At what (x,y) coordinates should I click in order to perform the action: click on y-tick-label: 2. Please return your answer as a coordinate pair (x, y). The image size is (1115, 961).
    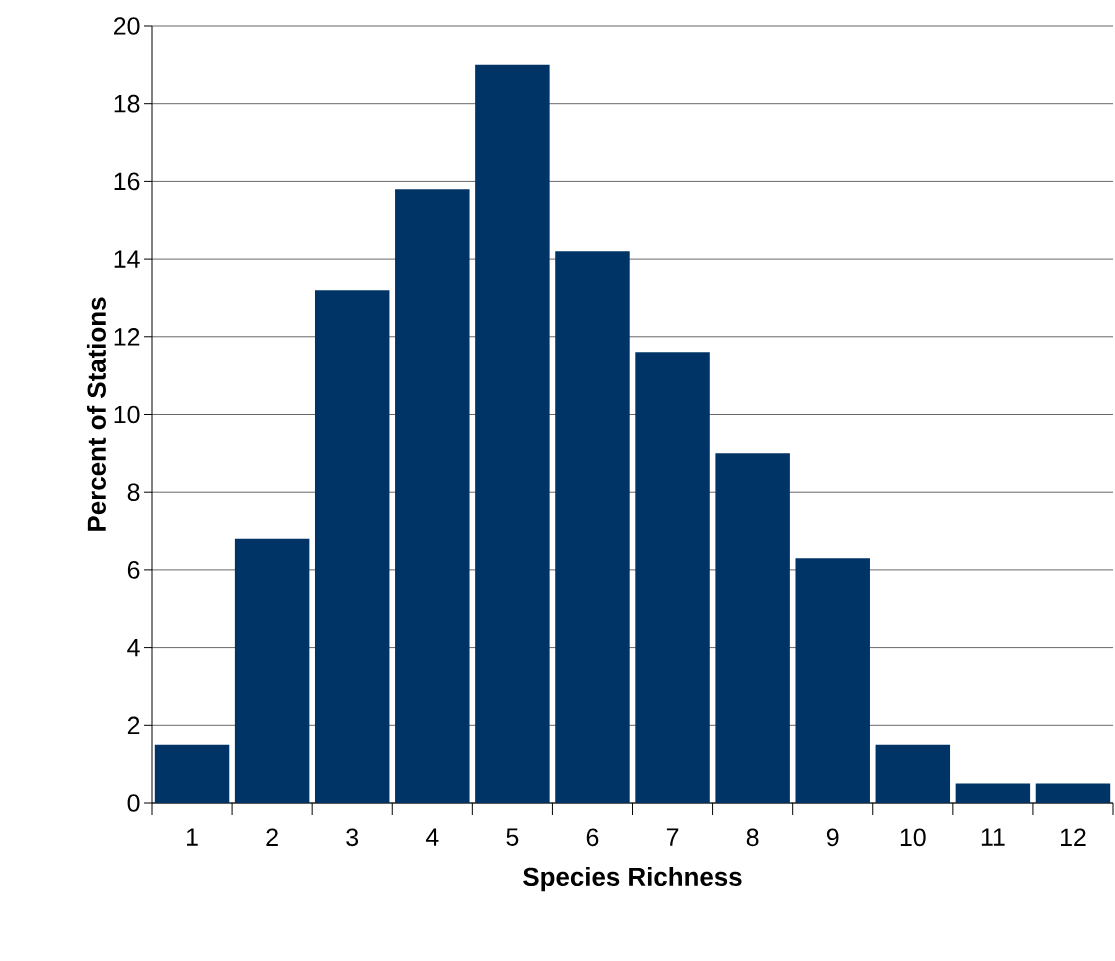
    Looking at the image, I should click on (133, 725).